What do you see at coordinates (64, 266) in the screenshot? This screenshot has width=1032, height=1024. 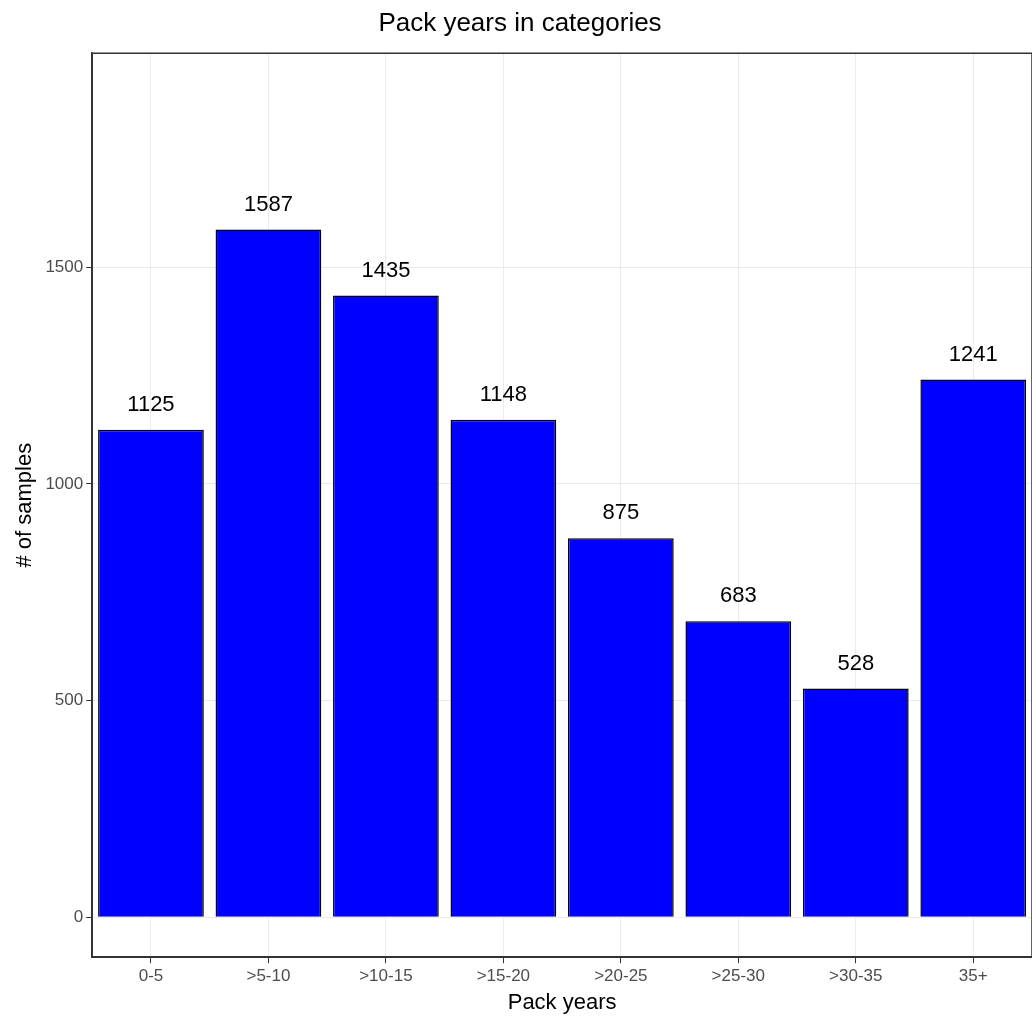 I see `y-tick-label: 1500` at bounding box center [64, 266].